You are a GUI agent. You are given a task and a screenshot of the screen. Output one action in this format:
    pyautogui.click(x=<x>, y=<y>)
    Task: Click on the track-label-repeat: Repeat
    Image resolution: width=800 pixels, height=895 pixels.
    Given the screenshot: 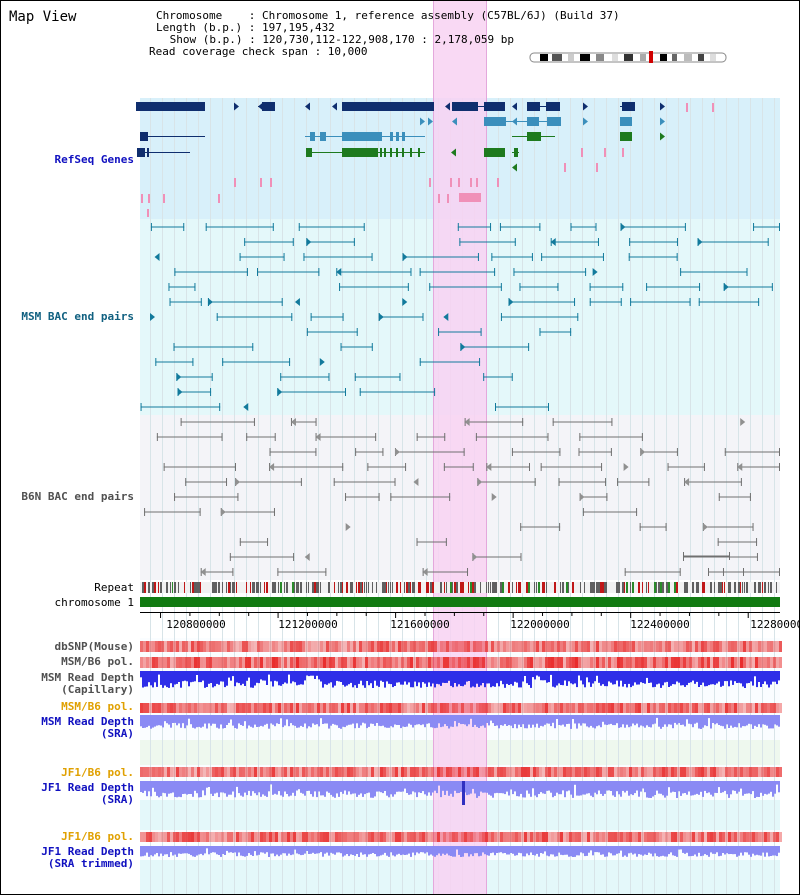 What is the action you would take?
    pyautogui.click(x=114, y=587)
    